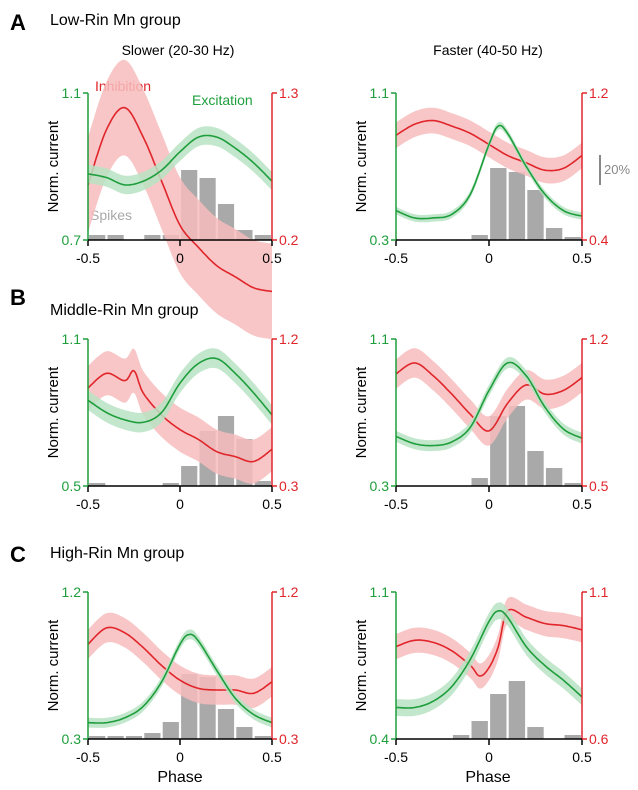 This screenshot has width=638, height=790. I want to click on panel-0-1: -0.5 0 0.5 0.3 1.1 0.4 1.2 Norm. current, so click(481, 175).